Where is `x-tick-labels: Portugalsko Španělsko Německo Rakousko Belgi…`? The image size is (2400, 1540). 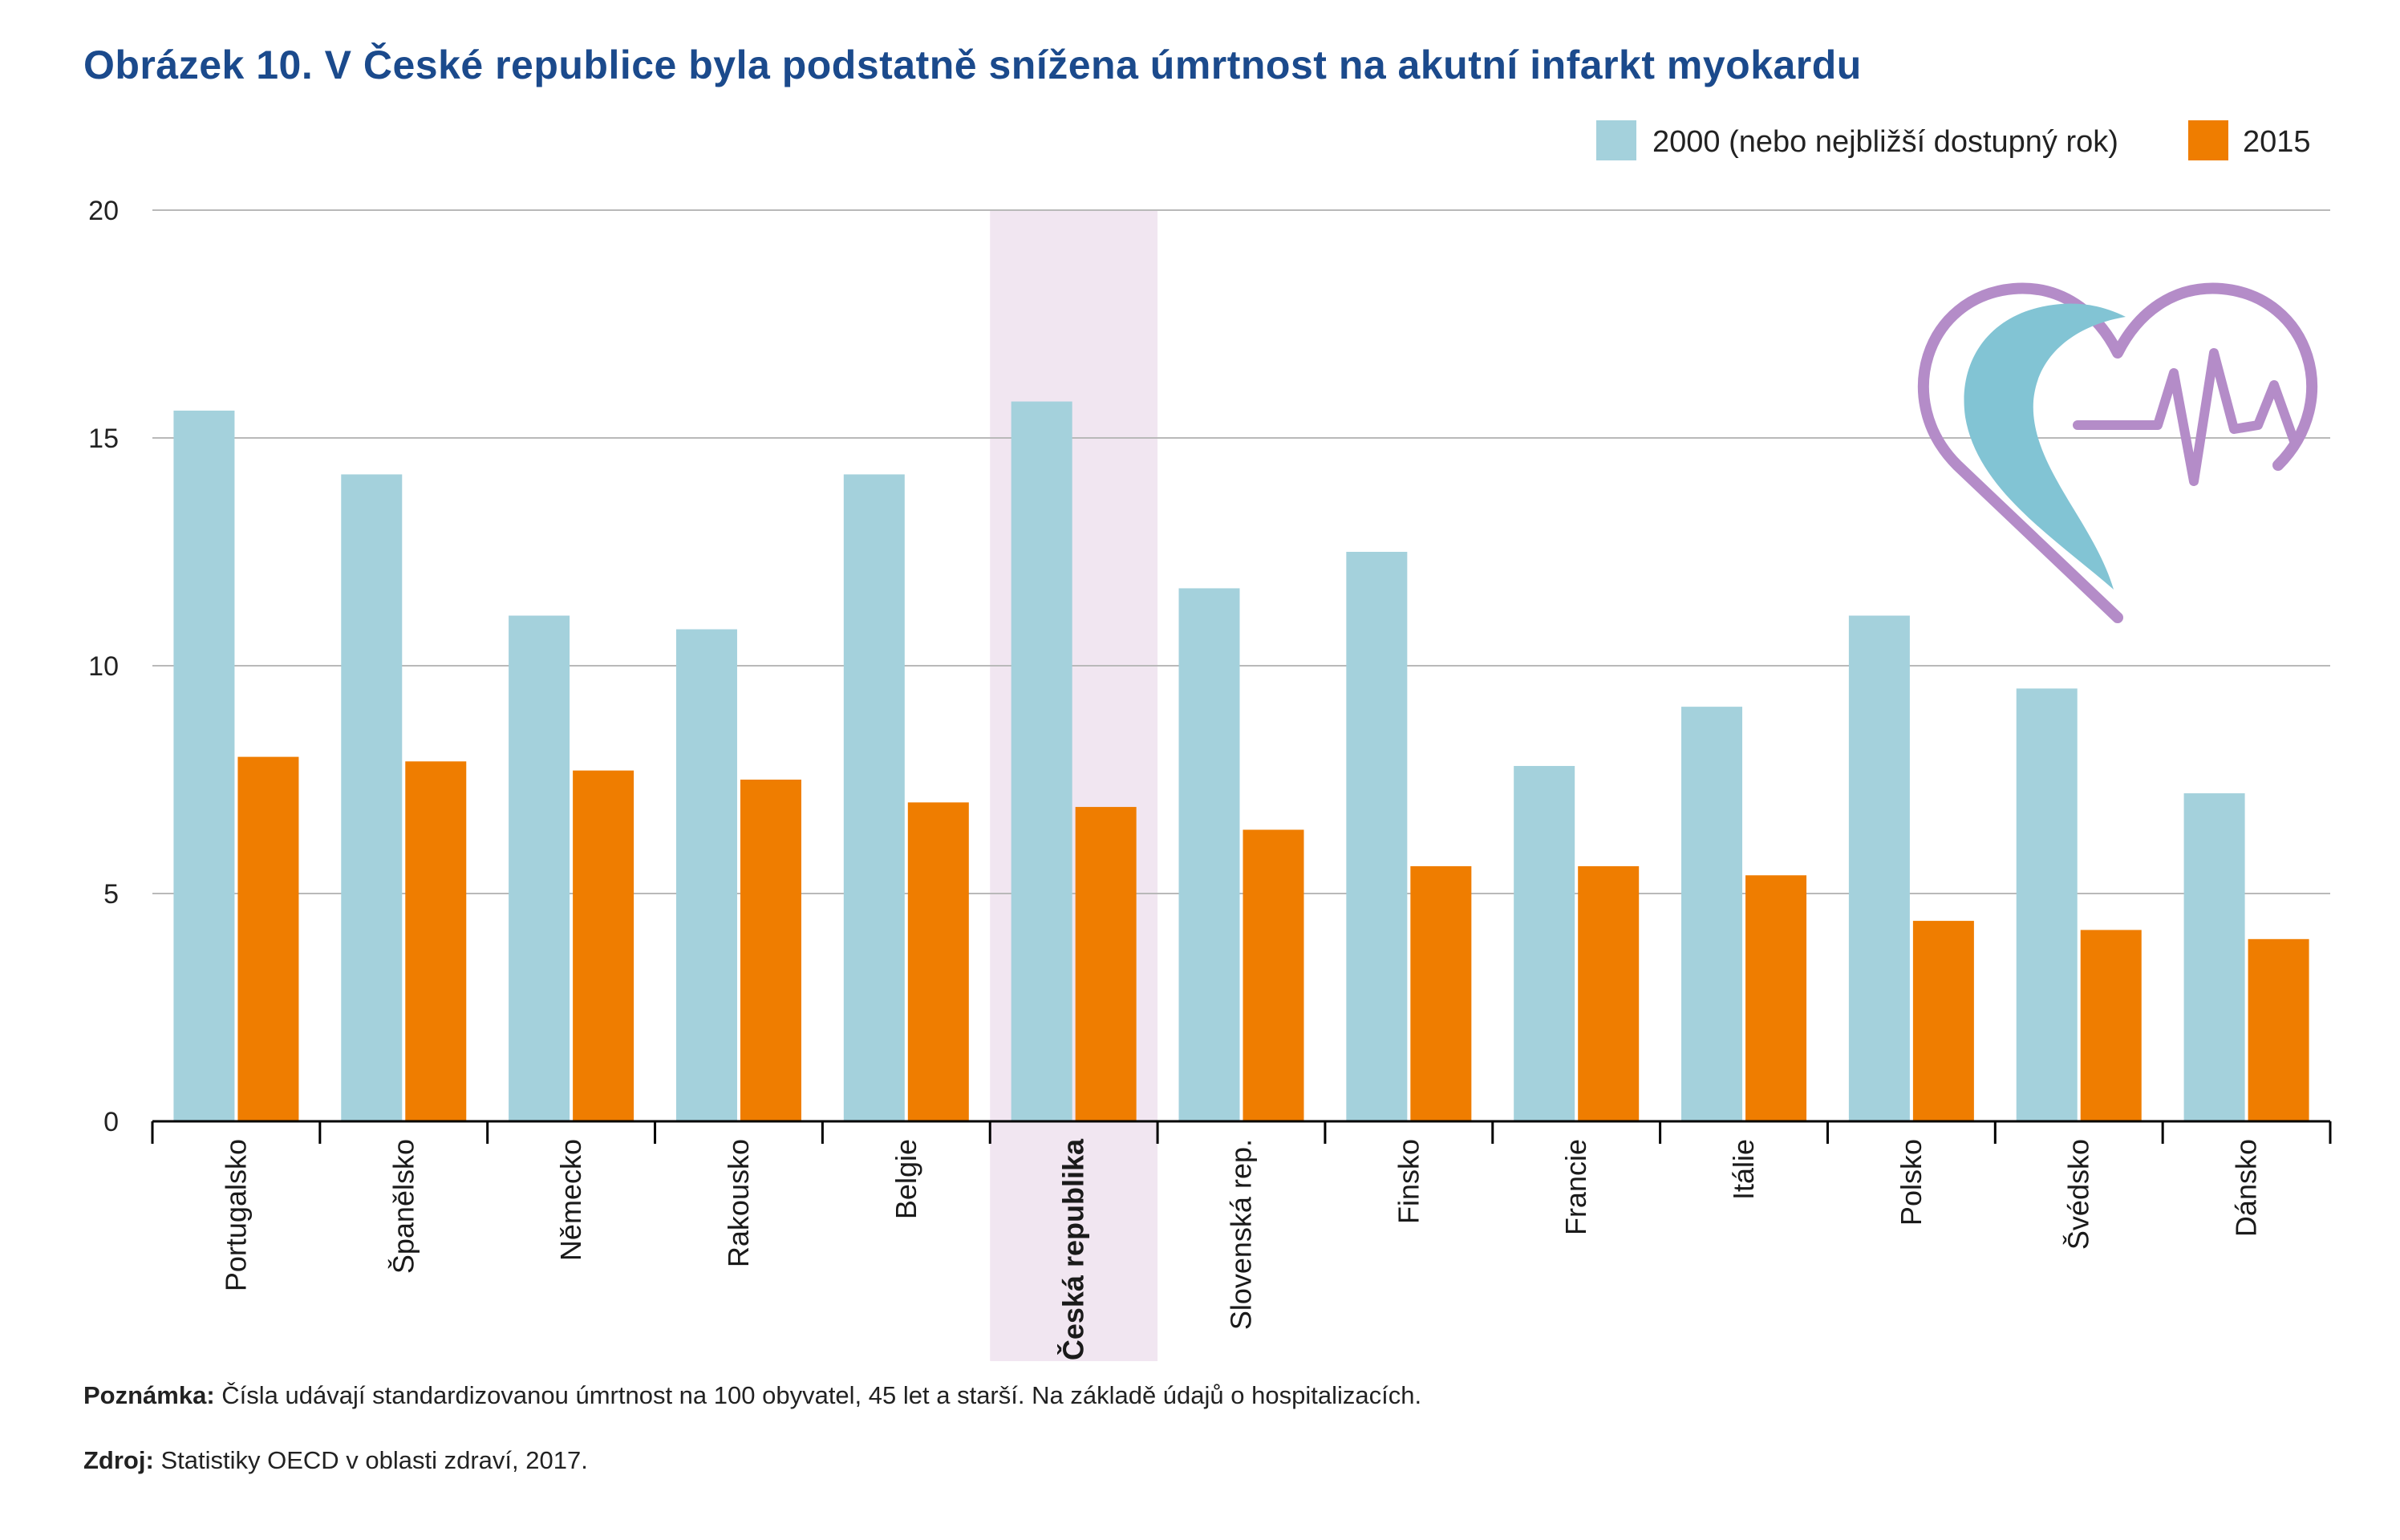 x-tick-labels: Portugalsko Španělsko Německo Rakousko Belgi… is located at coordinates (1240, 1249).